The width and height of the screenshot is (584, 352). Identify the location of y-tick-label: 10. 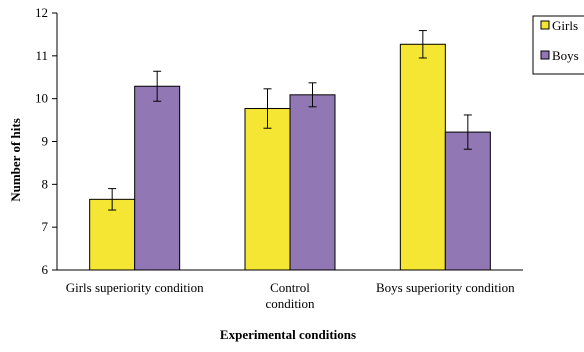
(41, 98).